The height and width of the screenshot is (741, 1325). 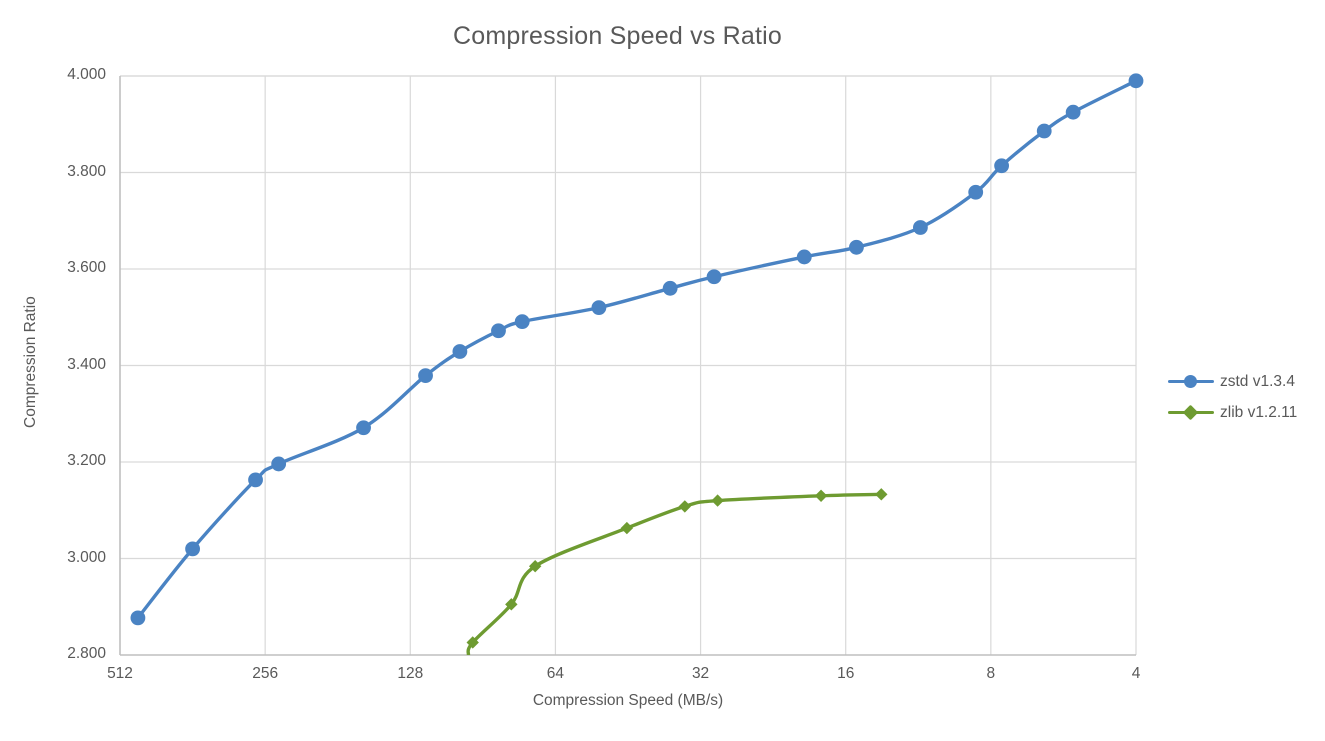 What do you see at coordinates (86, 653) in the screenshot?
I see `y-tick-label: 2.800` at bounding box center [86, 653].